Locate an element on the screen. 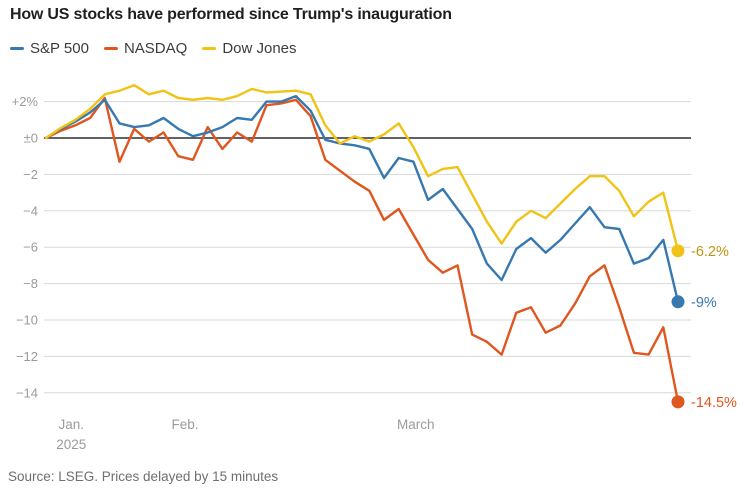 The image size is (746, 495). legend-item-dow-jones: Dow Jones is located at coordinates (249, 48).